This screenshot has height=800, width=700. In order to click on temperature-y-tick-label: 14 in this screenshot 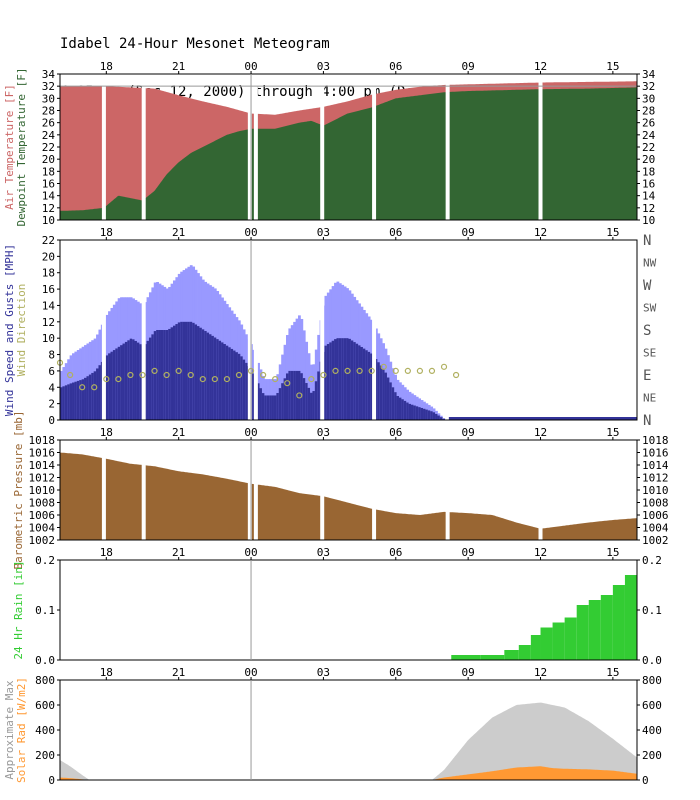, I will do `click(49, 196)`.